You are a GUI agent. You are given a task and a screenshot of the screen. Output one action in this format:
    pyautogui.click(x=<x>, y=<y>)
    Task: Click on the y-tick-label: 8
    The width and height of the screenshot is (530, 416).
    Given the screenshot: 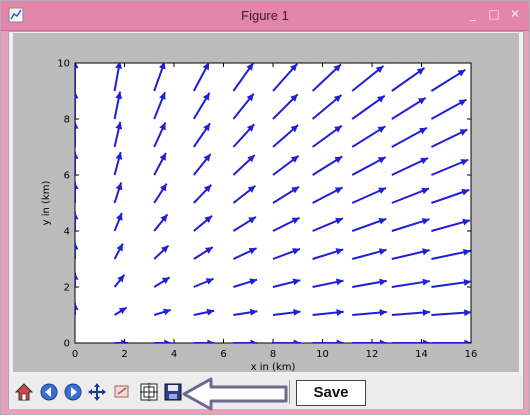 What is the action you would take?
    pyautogui.click(x=67, y=120)
    